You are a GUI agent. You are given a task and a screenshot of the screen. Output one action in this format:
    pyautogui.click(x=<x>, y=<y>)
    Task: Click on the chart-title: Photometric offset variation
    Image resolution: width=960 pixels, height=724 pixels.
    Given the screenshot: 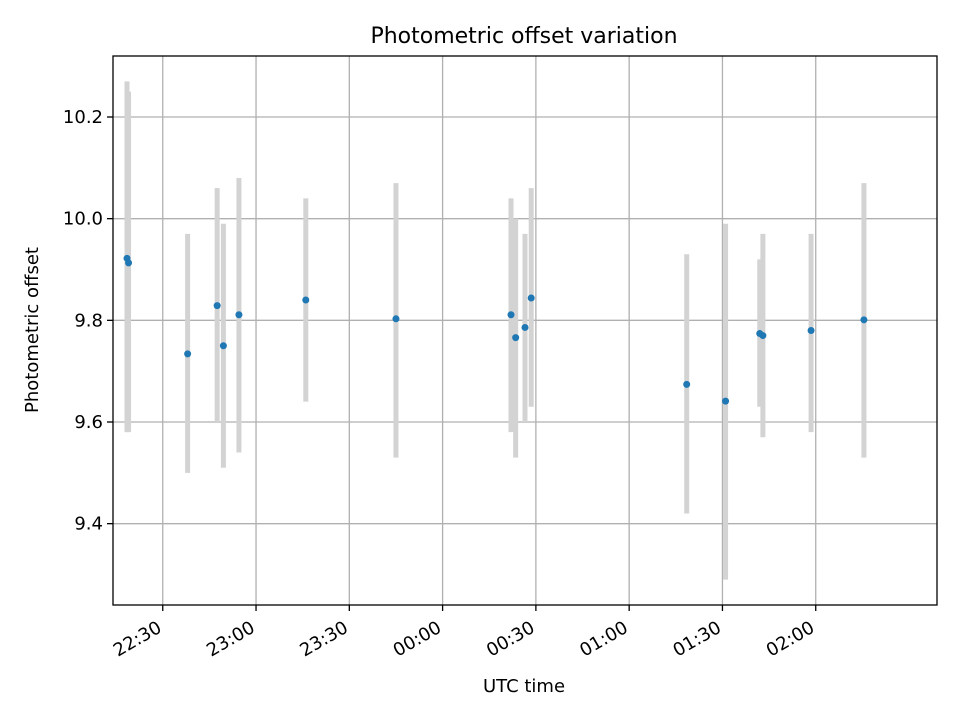 What is the action you would take?
    pyautogui.click(x=523, y=36)
    